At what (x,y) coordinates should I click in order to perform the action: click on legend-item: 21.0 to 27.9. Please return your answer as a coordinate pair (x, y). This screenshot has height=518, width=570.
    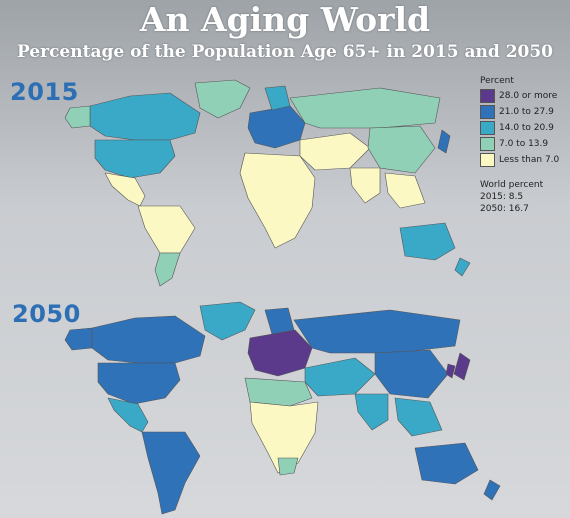
    Looking at the image, I should click on (524, 111).